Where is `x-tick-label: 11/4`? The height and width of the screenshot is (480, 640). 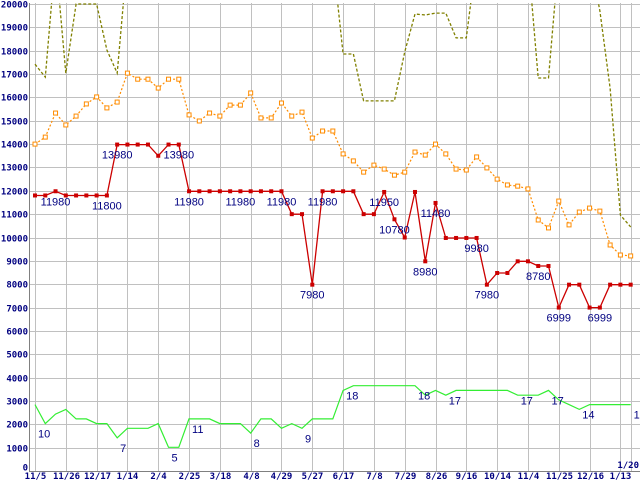
x-tick-label: 11/4 is located at coordinates (529, 476).